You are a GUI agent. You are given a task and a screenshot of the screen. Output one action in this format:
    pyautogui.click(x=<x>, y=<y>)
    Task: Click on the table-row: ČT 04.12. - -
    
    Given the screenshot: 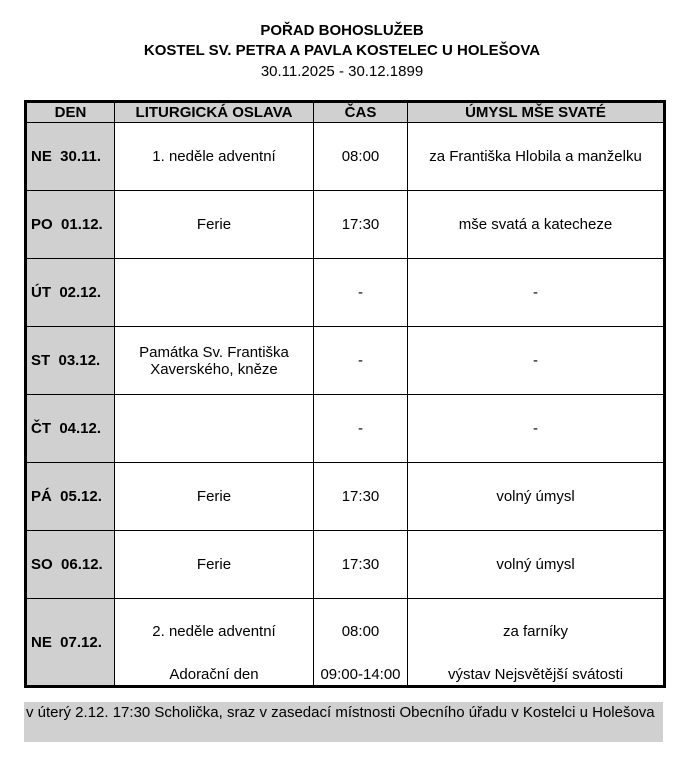 What is the action you would take?
    pyautogui.click(x=345, y=428)
    